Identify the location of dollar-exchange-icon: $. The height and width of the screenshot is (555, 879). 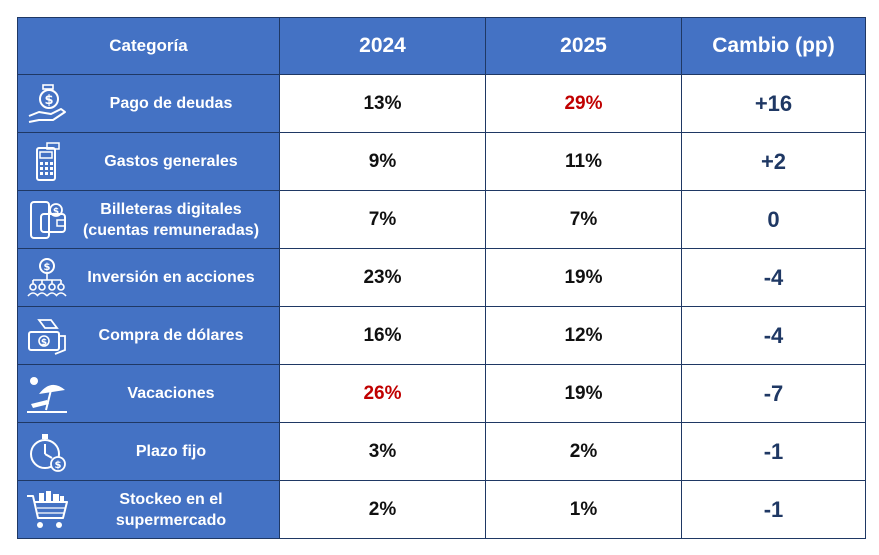
(47, 336).